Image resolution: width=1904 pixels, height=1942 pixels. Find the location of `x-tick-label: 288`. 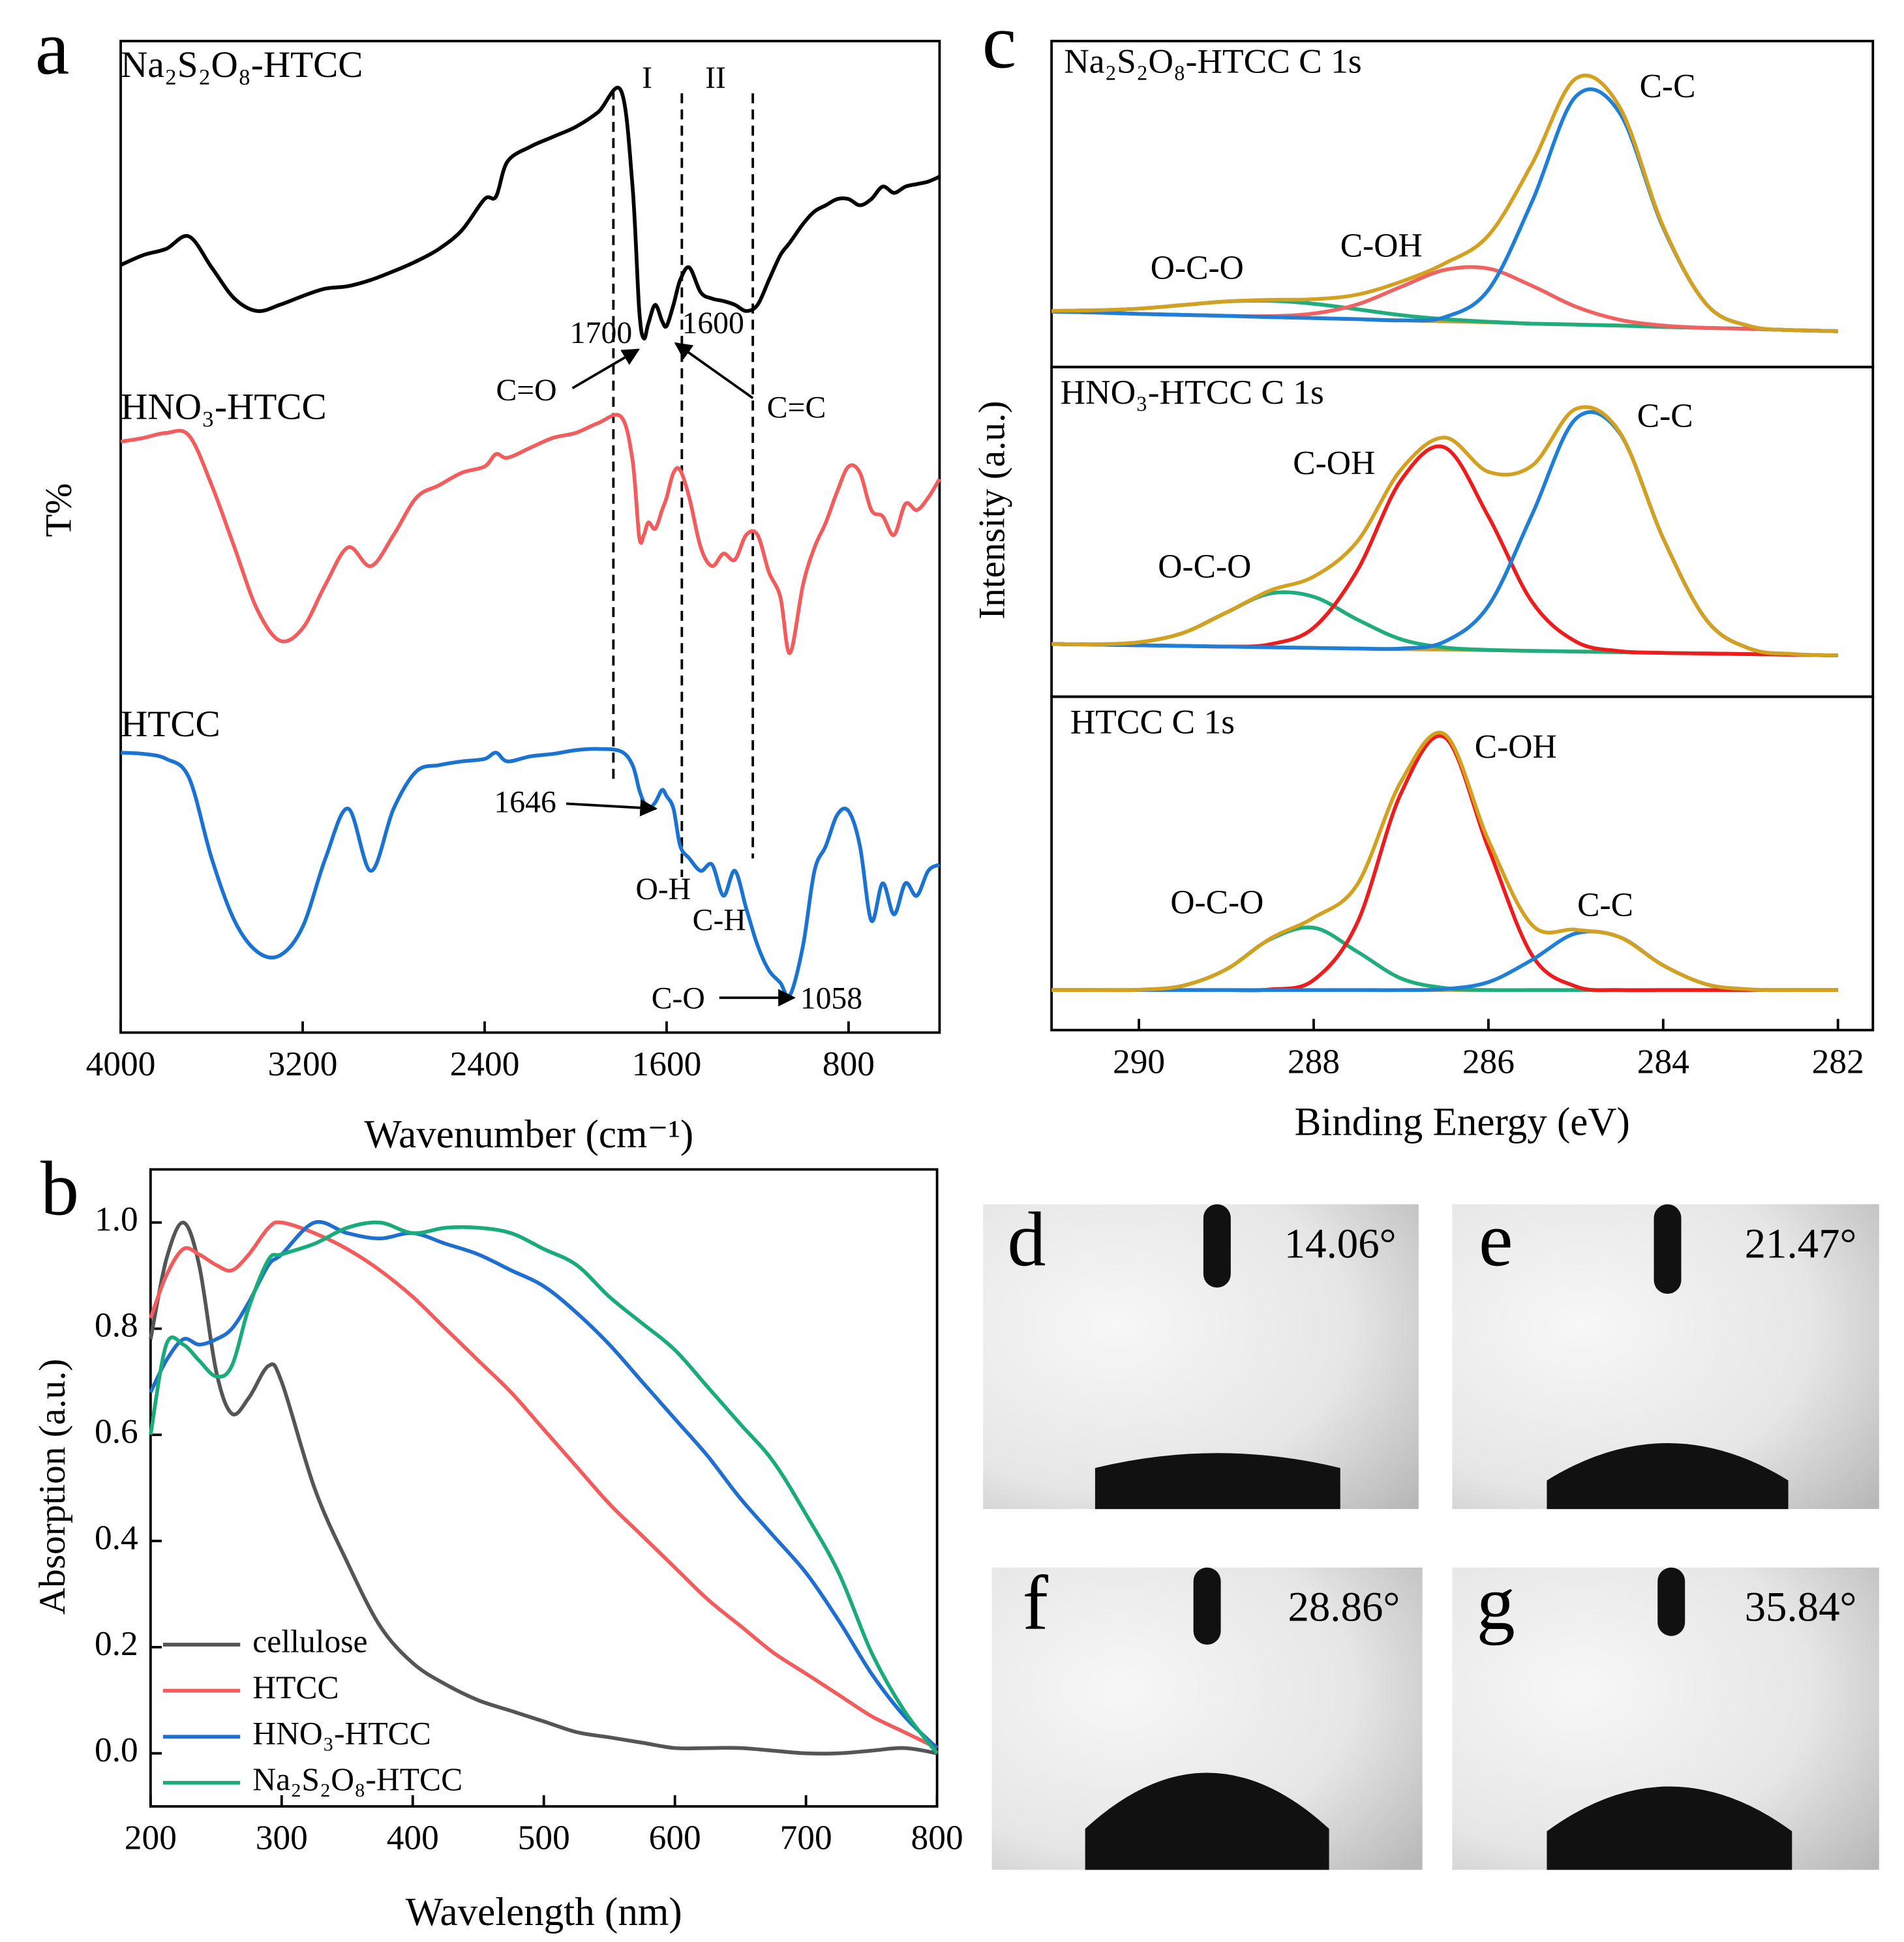

x-tick-label: 288 is located at coordinates (1314, 1061).